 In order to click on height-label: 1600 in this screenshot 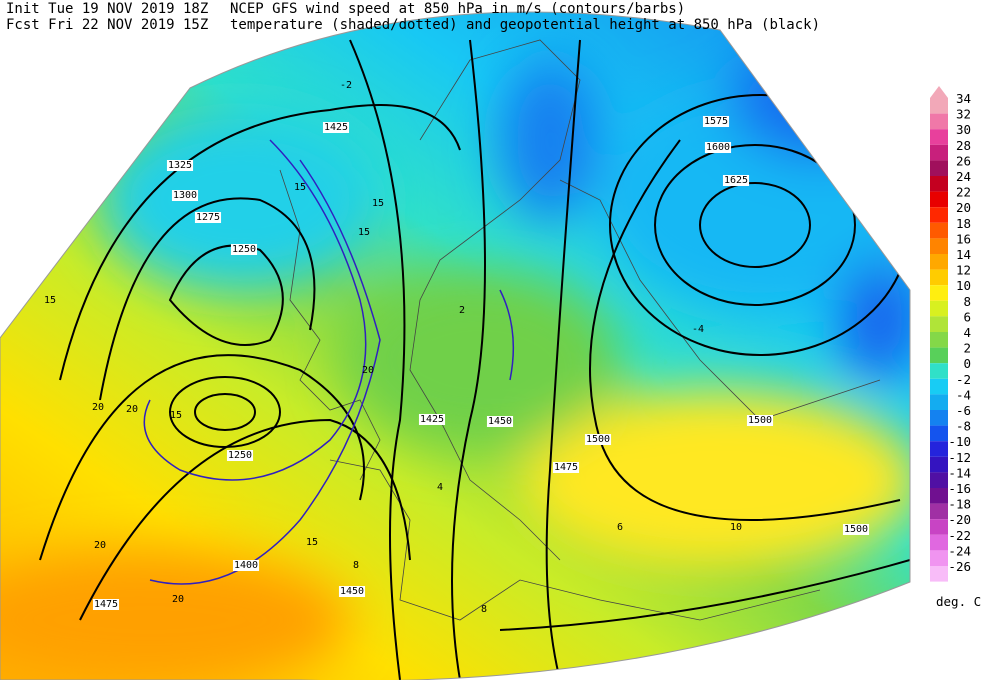, I will do `click(718, 147)`.